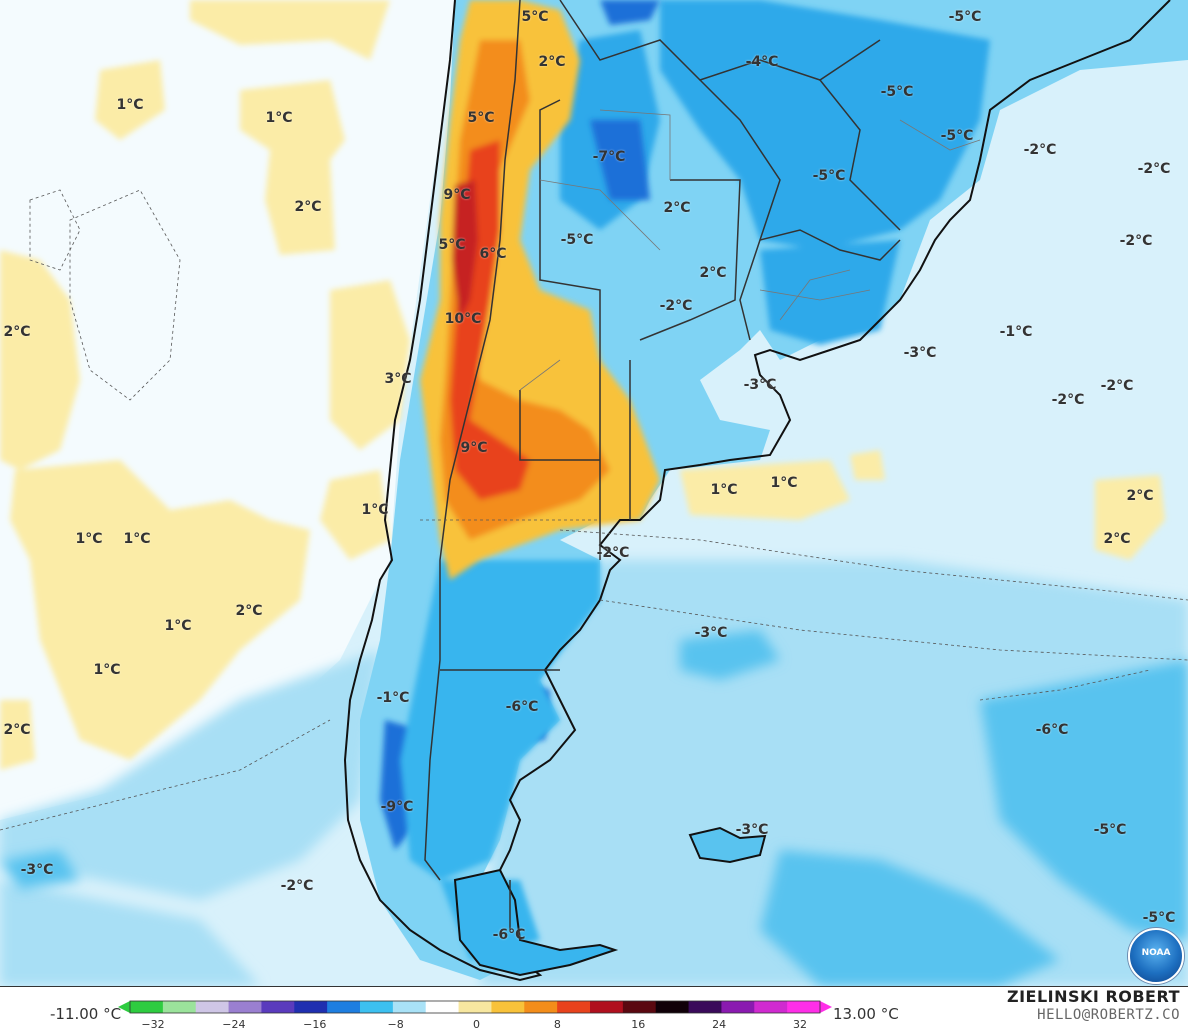 This screenshot has width=1188, height=1035. What do you see at coordinates (493, 254) in the screenshot?
I see `temp-label: 6°C` at bounding box center [493, 254].